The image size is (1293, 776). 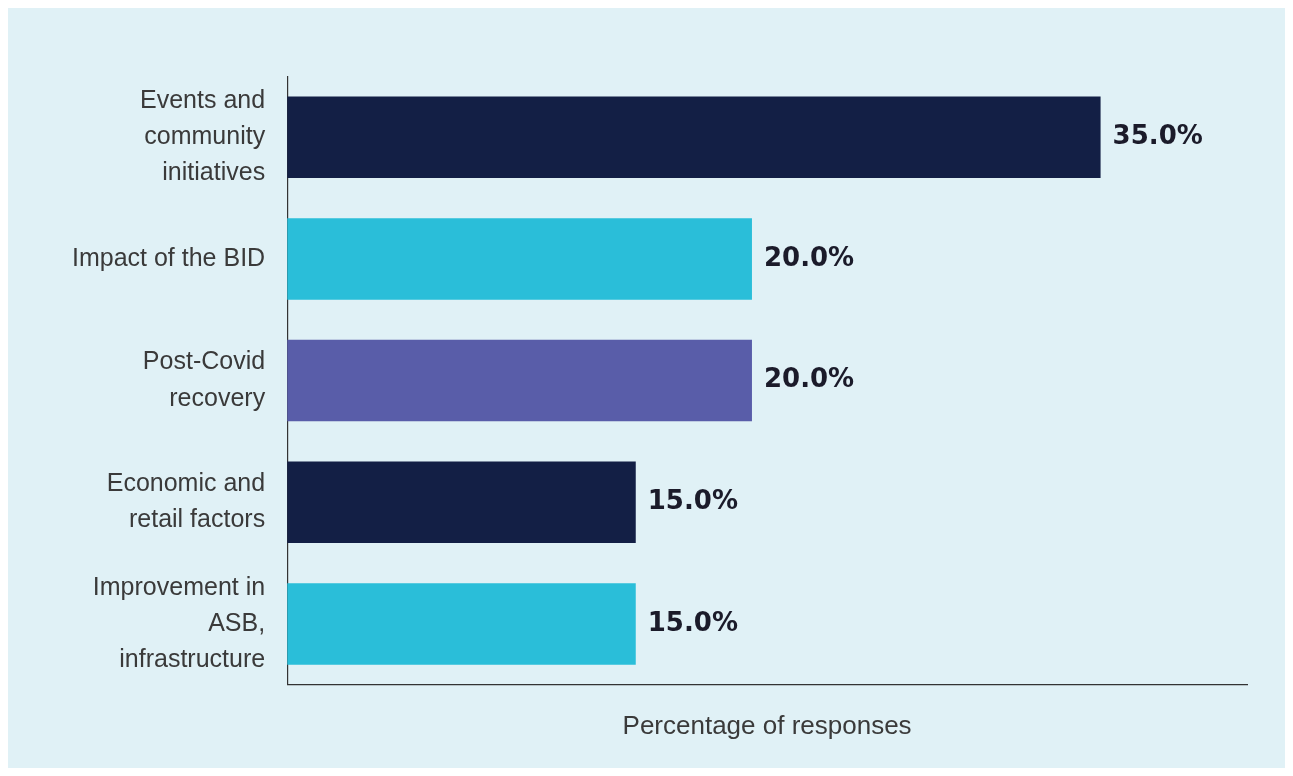 What do you see at coordinates (186, 500) in the screenshot?
I see `y-tick-label: Economic and retail factors` at bounding box center [186, 500].